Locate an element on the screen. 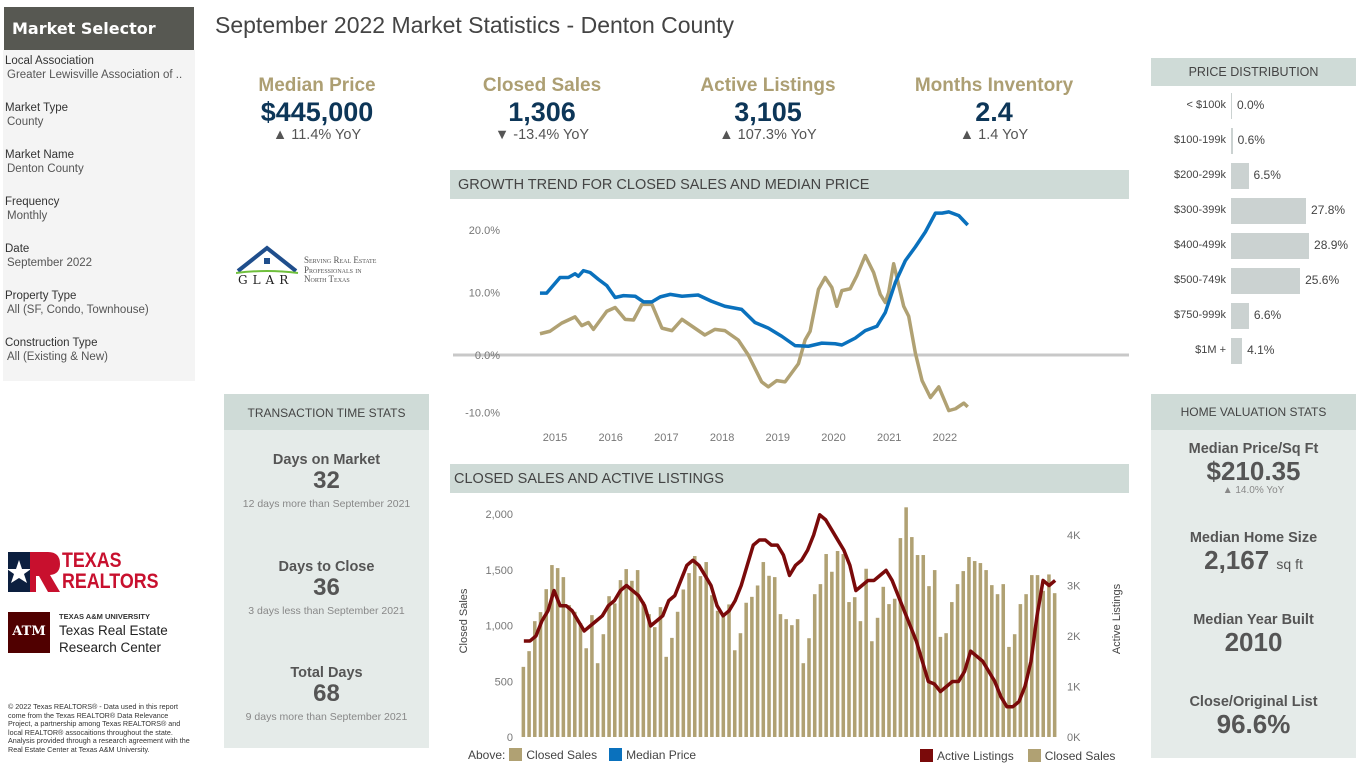 The width and height of the screenshot is (1366, 768). valuation-label: Median Year Built is located at coordinates (1253, 620).